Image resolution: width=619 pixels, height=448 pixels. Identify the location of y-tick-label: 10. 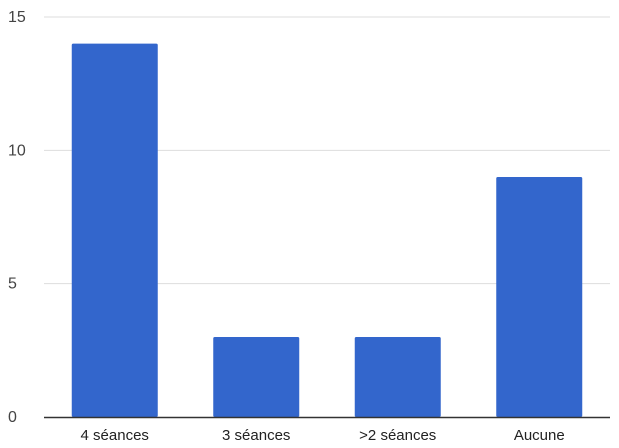
(17, 150).